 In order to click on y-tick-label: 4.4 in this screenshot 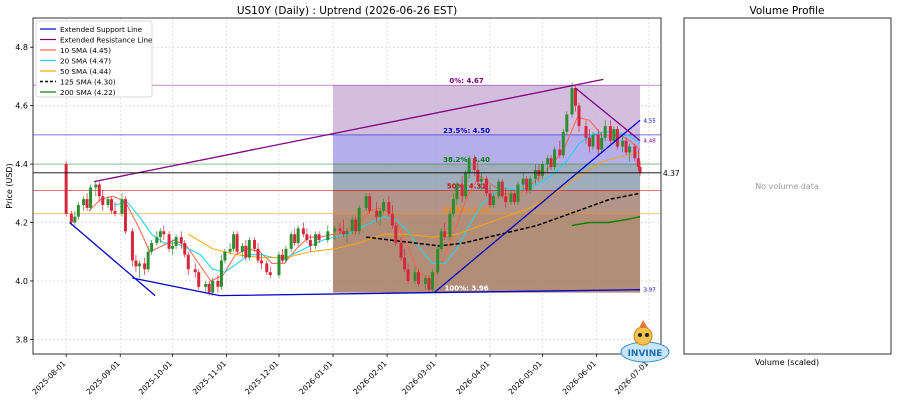, I will do `click(21, 164)`.